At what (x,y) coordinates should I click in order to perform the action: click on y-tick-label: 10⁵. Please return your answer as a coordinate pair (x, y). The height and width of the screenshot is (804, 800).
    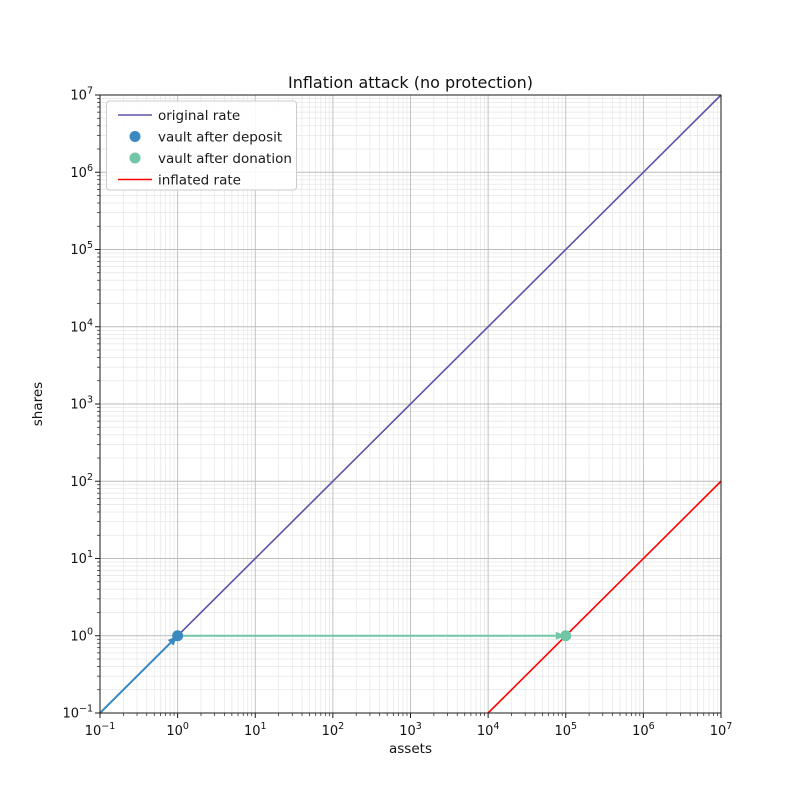
    Looking at the image, I should click on (81, 249).